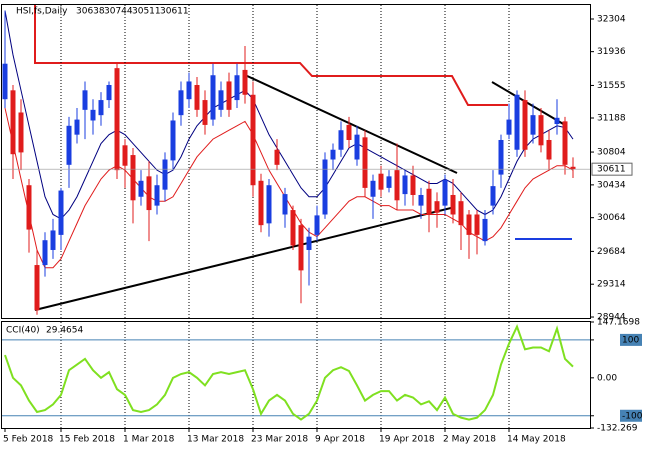 This screenshot has width=660, height=454. I want to click on y-tick-label: -100, so click(632, 416).